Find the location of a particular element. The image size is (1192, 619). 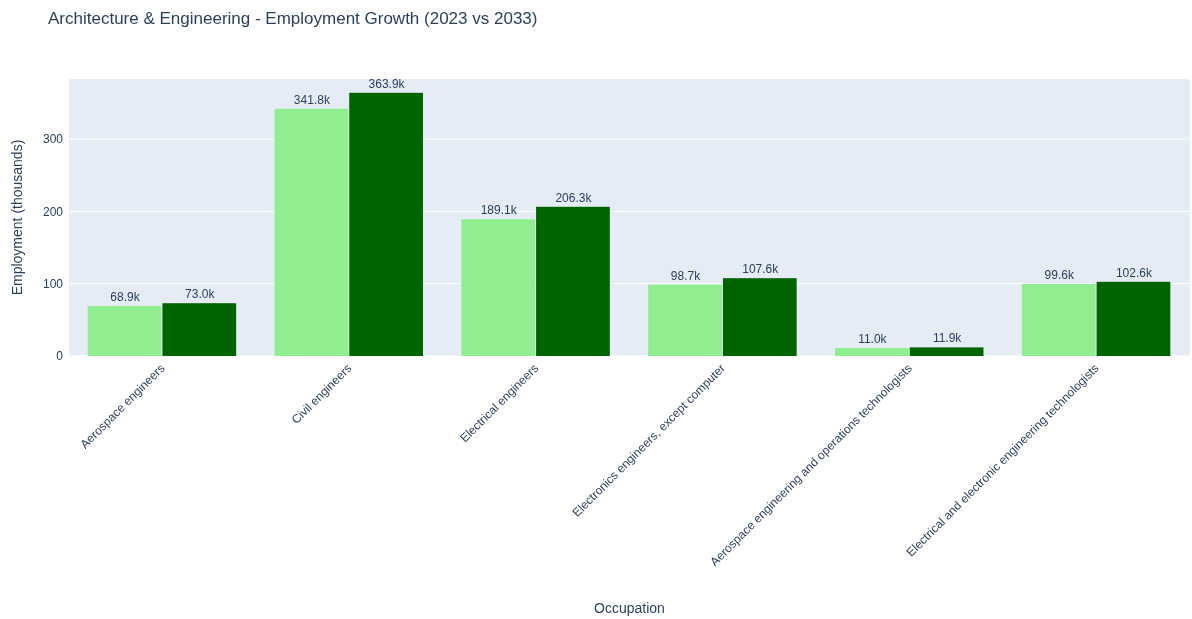

y-tick-label: 200 is located at coordinates (53, 211).